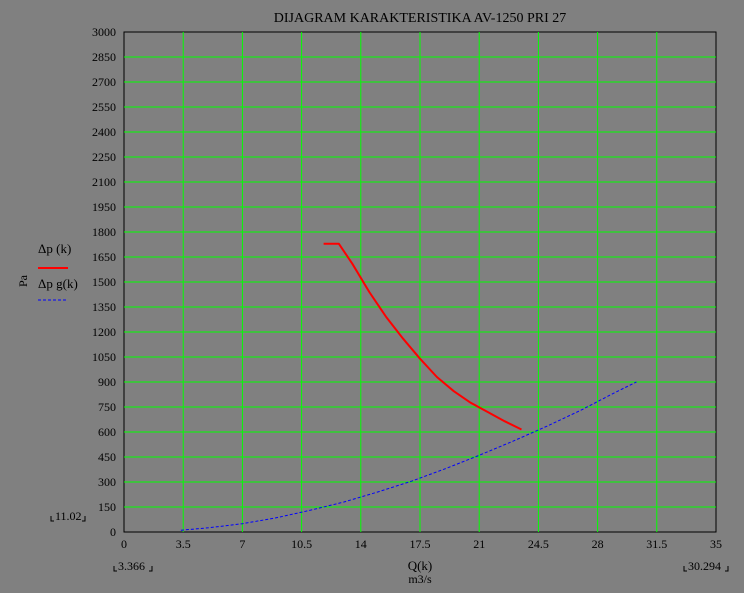  What do you see at coordinates (104, 32) in the screenshot?
I see `y-tick-label: 3000` at bounding box center [104, 32].